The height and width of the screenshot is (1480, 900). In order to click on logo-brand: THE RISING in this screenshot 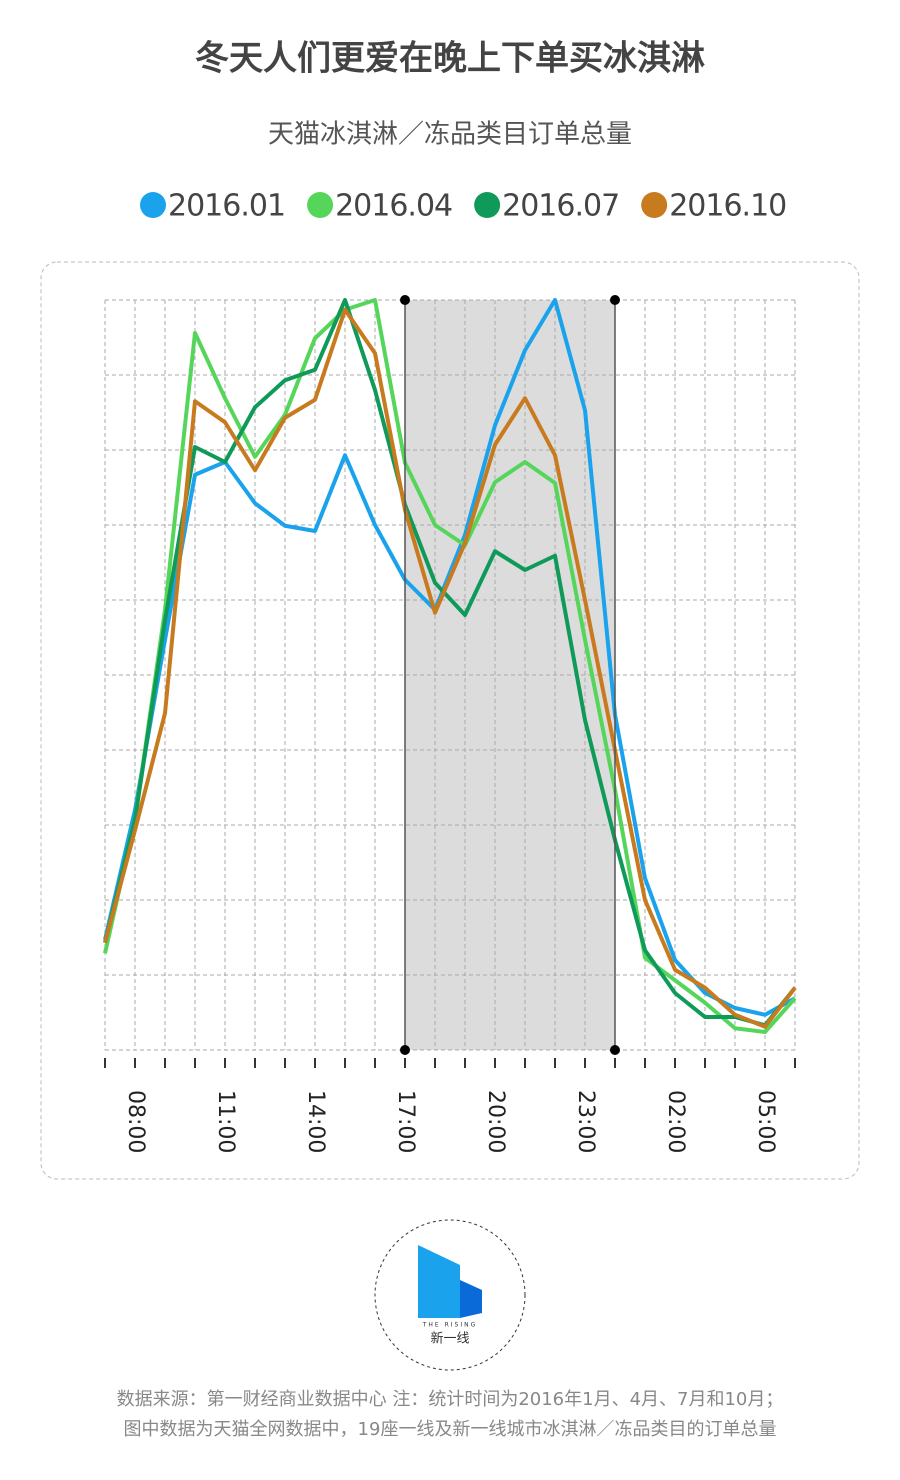, I will do `click(450, 1325)`.